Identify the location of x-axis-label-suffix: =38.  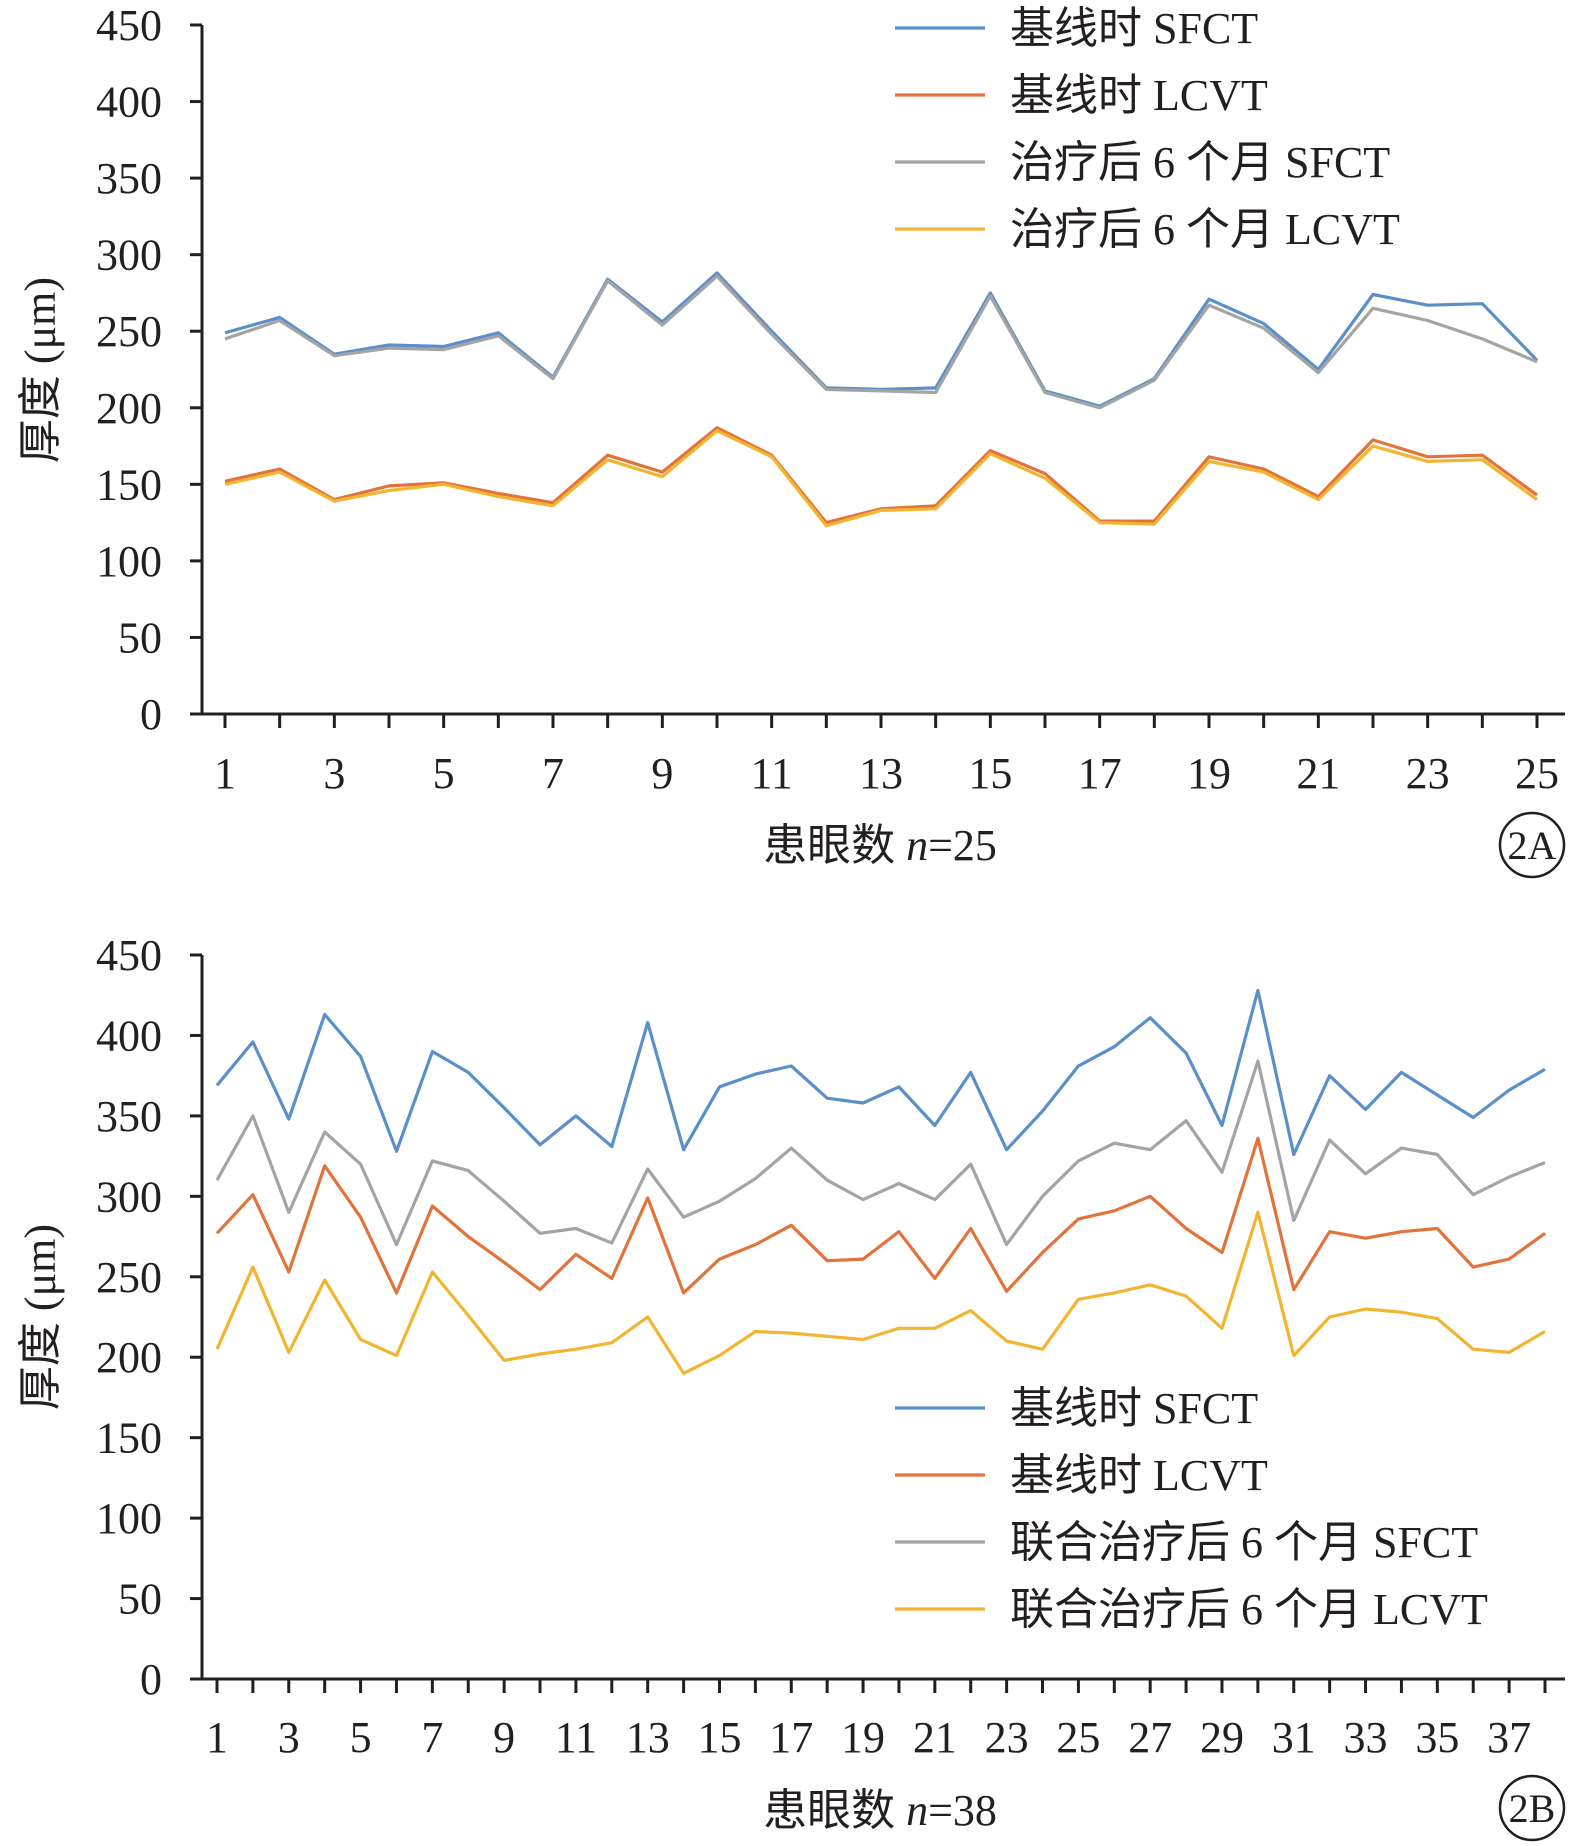
(962, 1810).